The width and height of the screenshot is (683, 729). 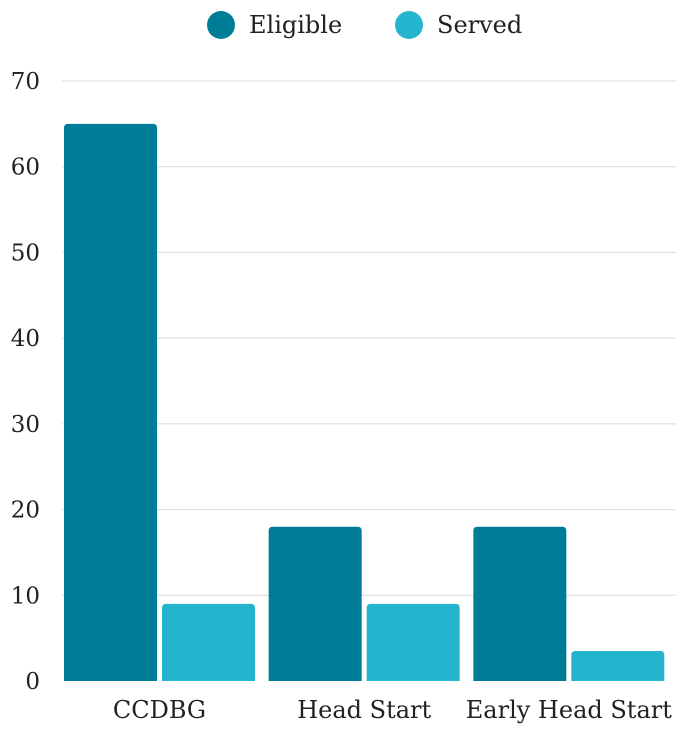 I want to click on y-tick-label-10: 10, so click(x=25, y=596).